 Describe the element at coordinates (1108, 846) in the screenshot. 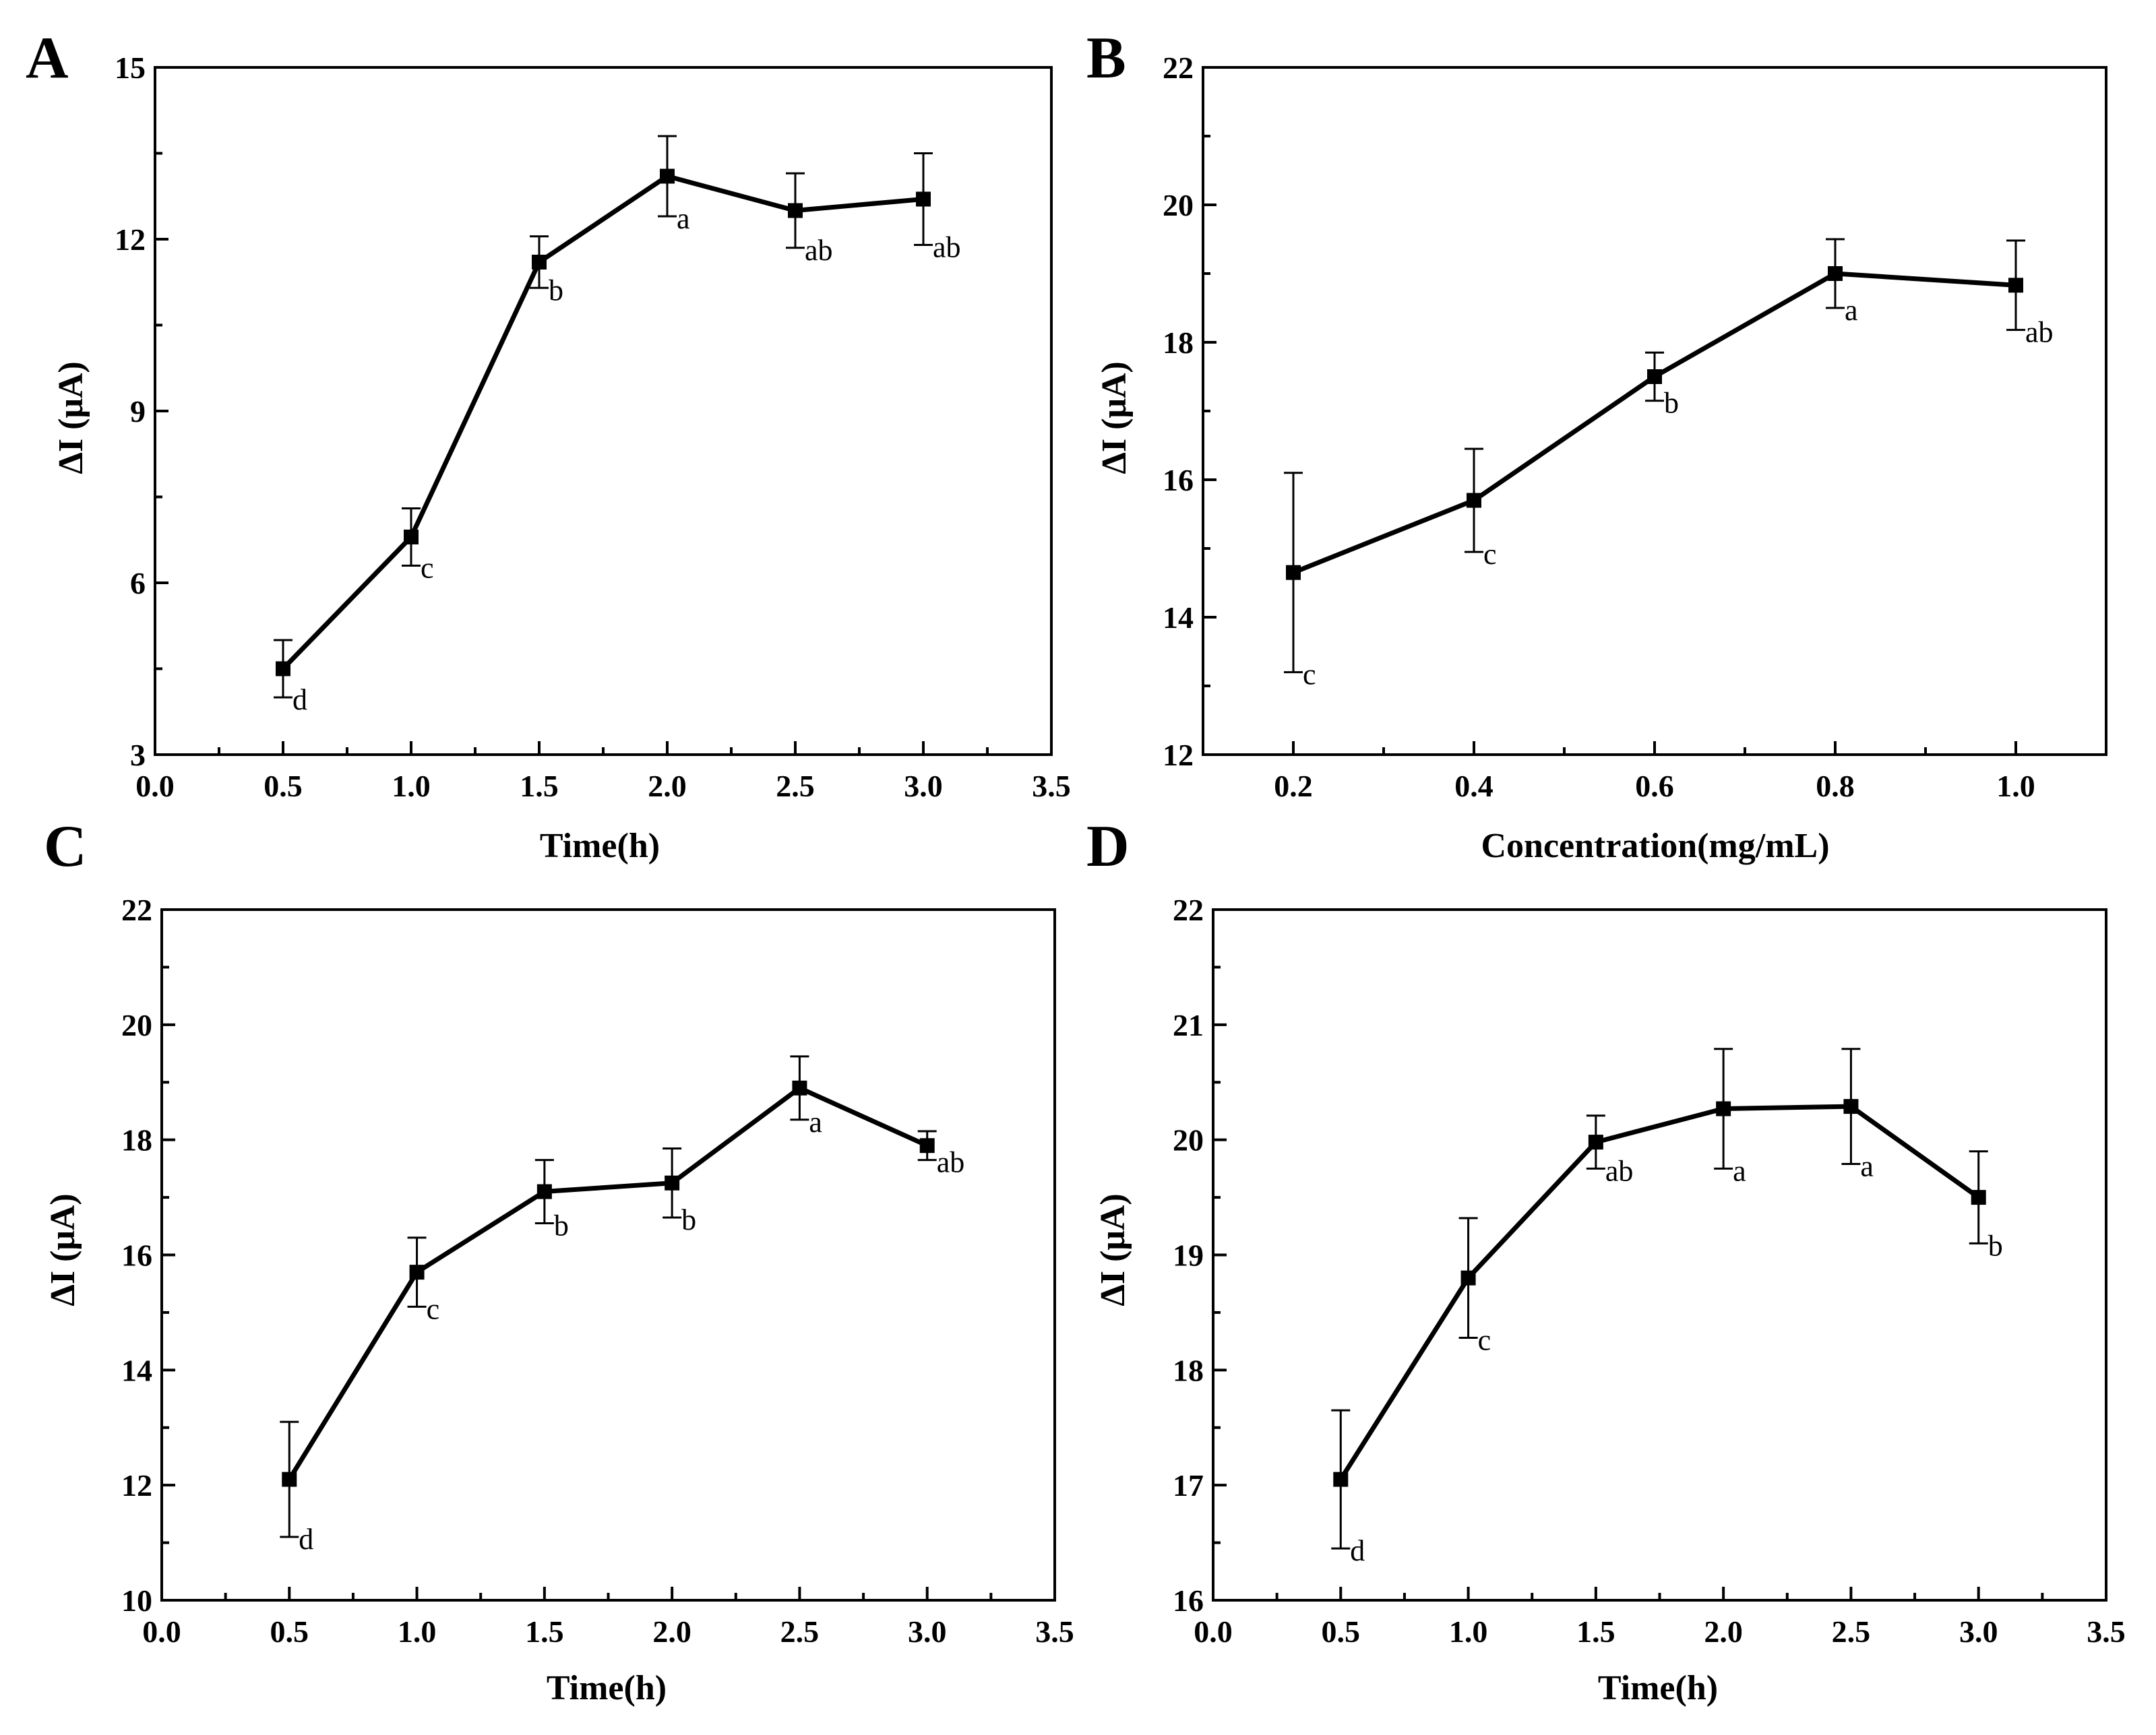

I see `panel-letter: D` at that location.